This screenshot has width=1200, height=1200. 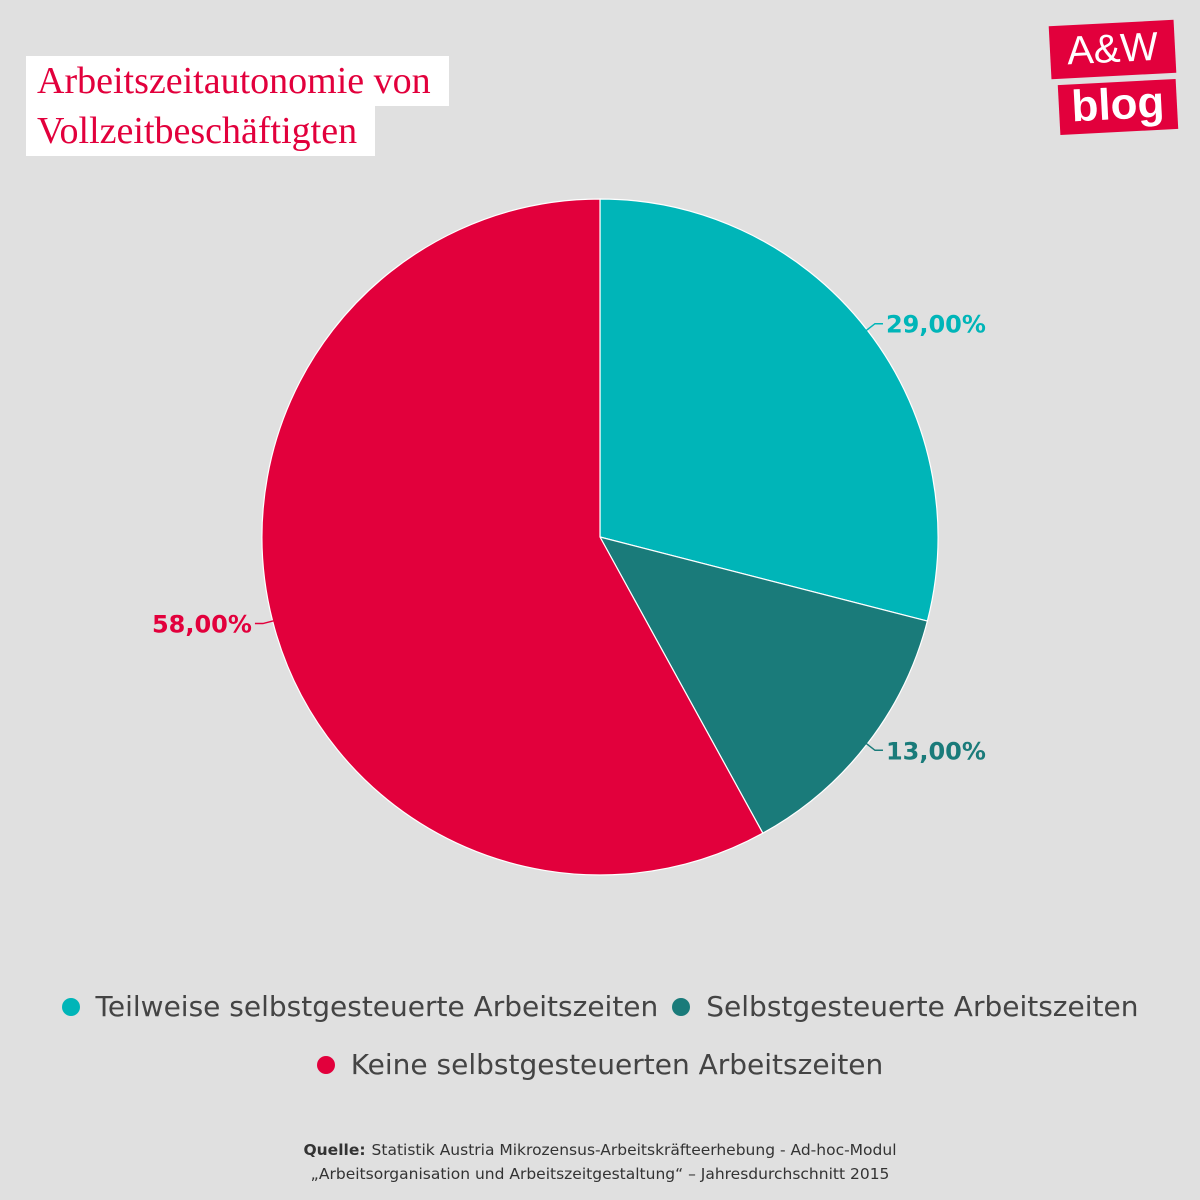 What do you see at coordinates (265, 622) in the screenshot?
I see `leader-line-keine` at bounding box center [265, 622].